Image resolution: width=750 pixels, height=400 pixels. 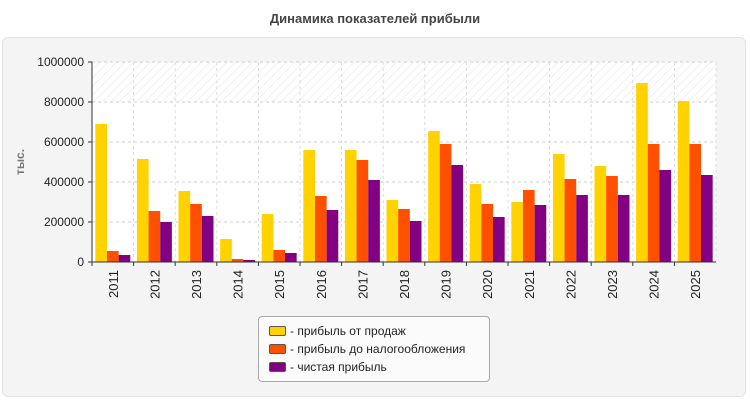 I want to click on legend-label-net-profit: - чистая прибыль, so click(x=338, y=367).